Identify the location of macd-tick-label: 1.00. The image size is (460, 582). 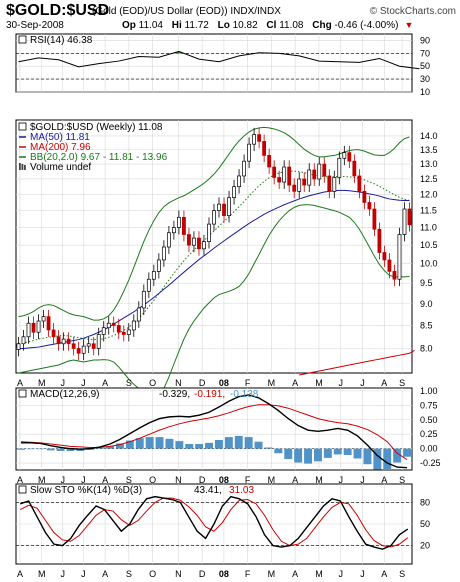
(429, 391).